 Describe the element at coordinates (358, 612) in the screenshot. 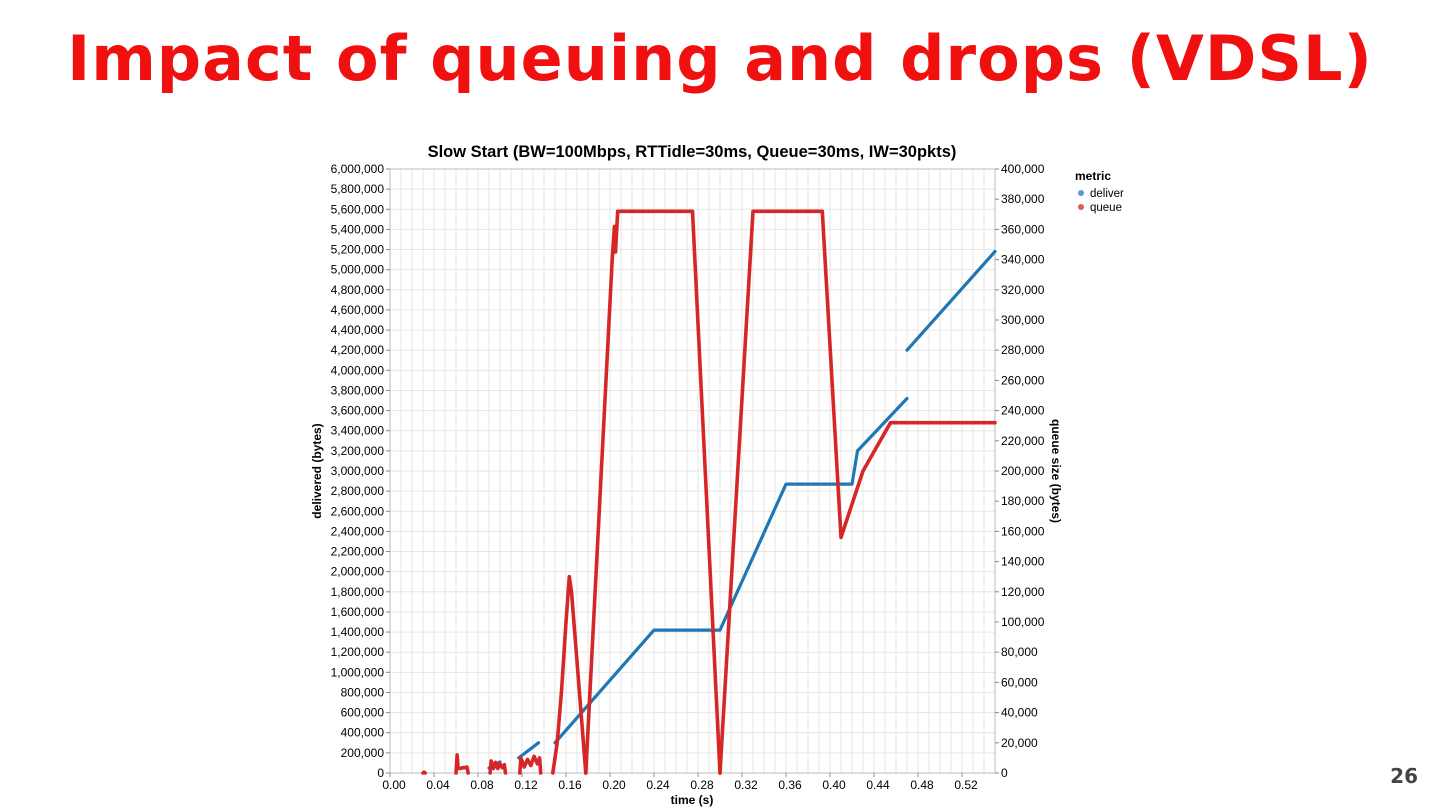

I see `y-left-tick-label: 1,600,000` at that location.